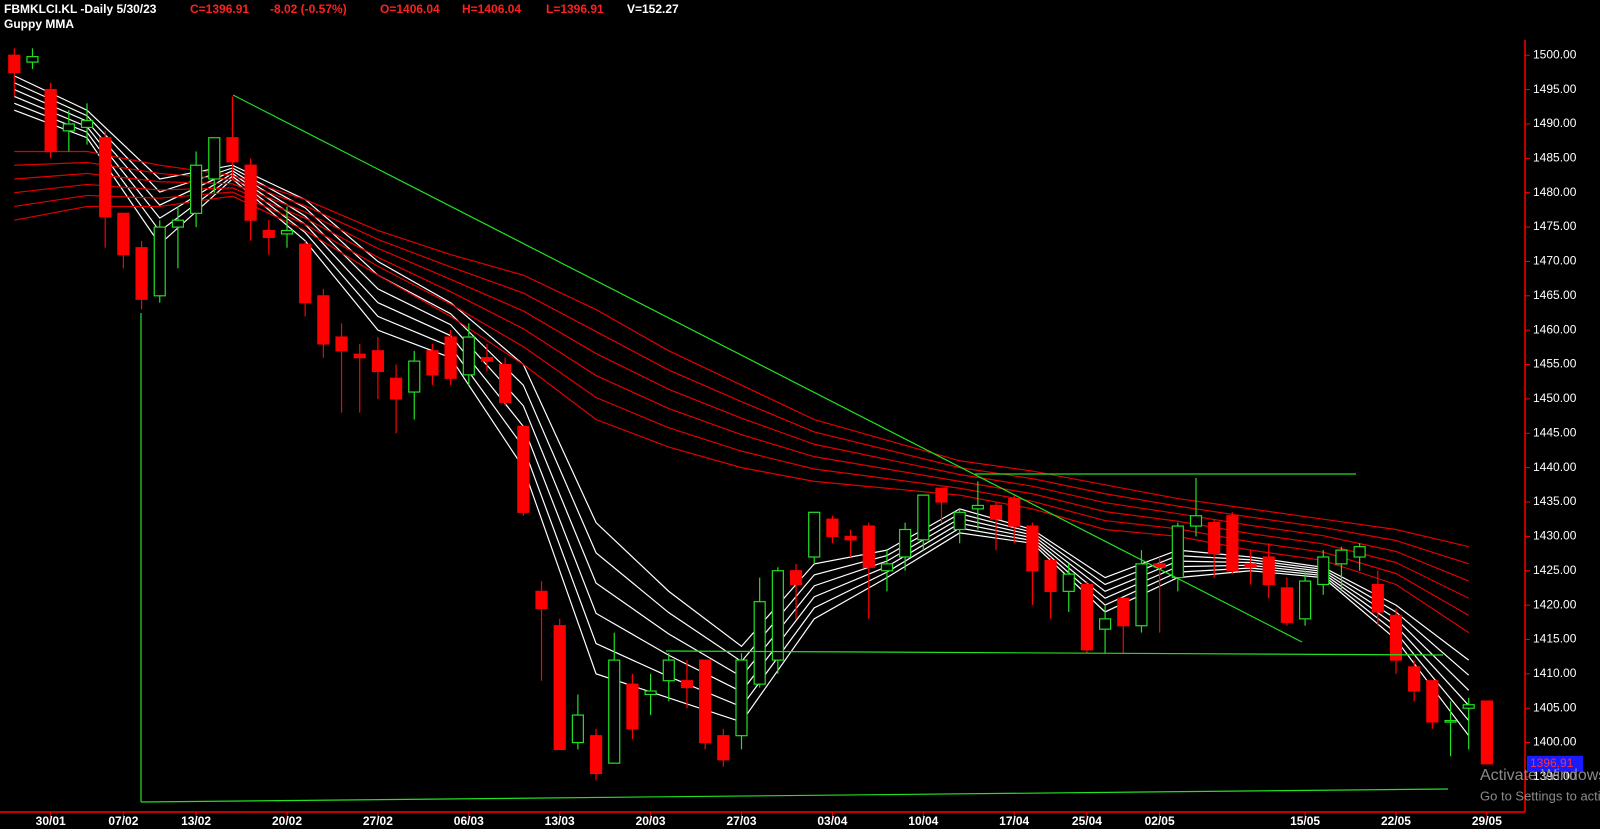 Image resolution: width=1600 pixels, height=829 pixels. Describe the element at coordinates (1555, 364) in the screenshot. I see `y-tick-label: 1455.00` at that location.